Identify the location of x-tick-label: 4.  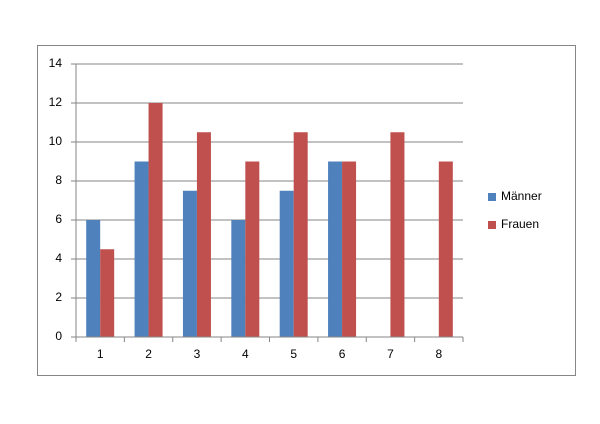
(245, 354).